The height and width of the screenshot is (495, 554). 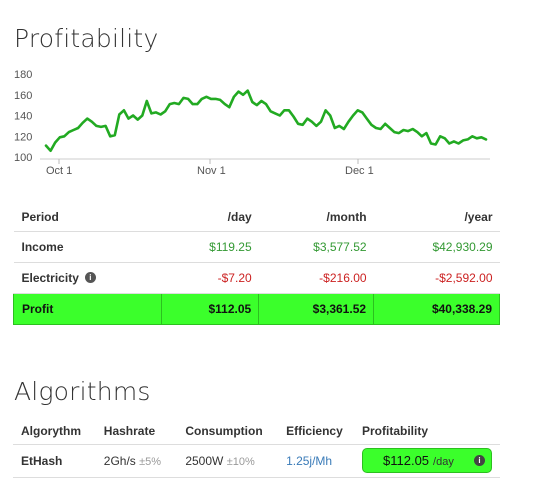 What do you see at coordinates (427, 431) in the screenshot?
I see `header-profitability: Profitability` at bounding box center [427, 431].